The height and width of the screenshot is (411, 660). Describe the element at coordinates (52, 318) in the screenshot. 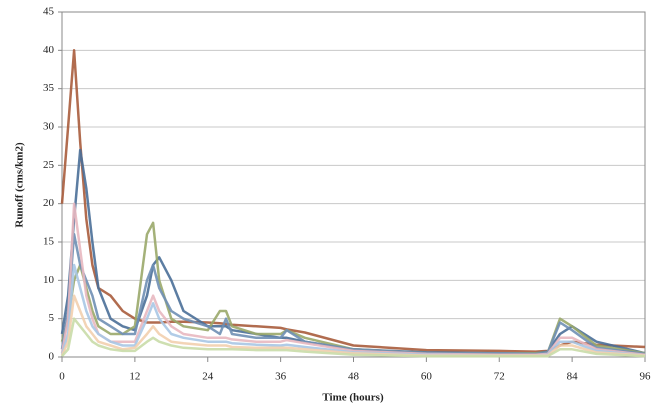

I see `y-tick-label: 5` at that location.